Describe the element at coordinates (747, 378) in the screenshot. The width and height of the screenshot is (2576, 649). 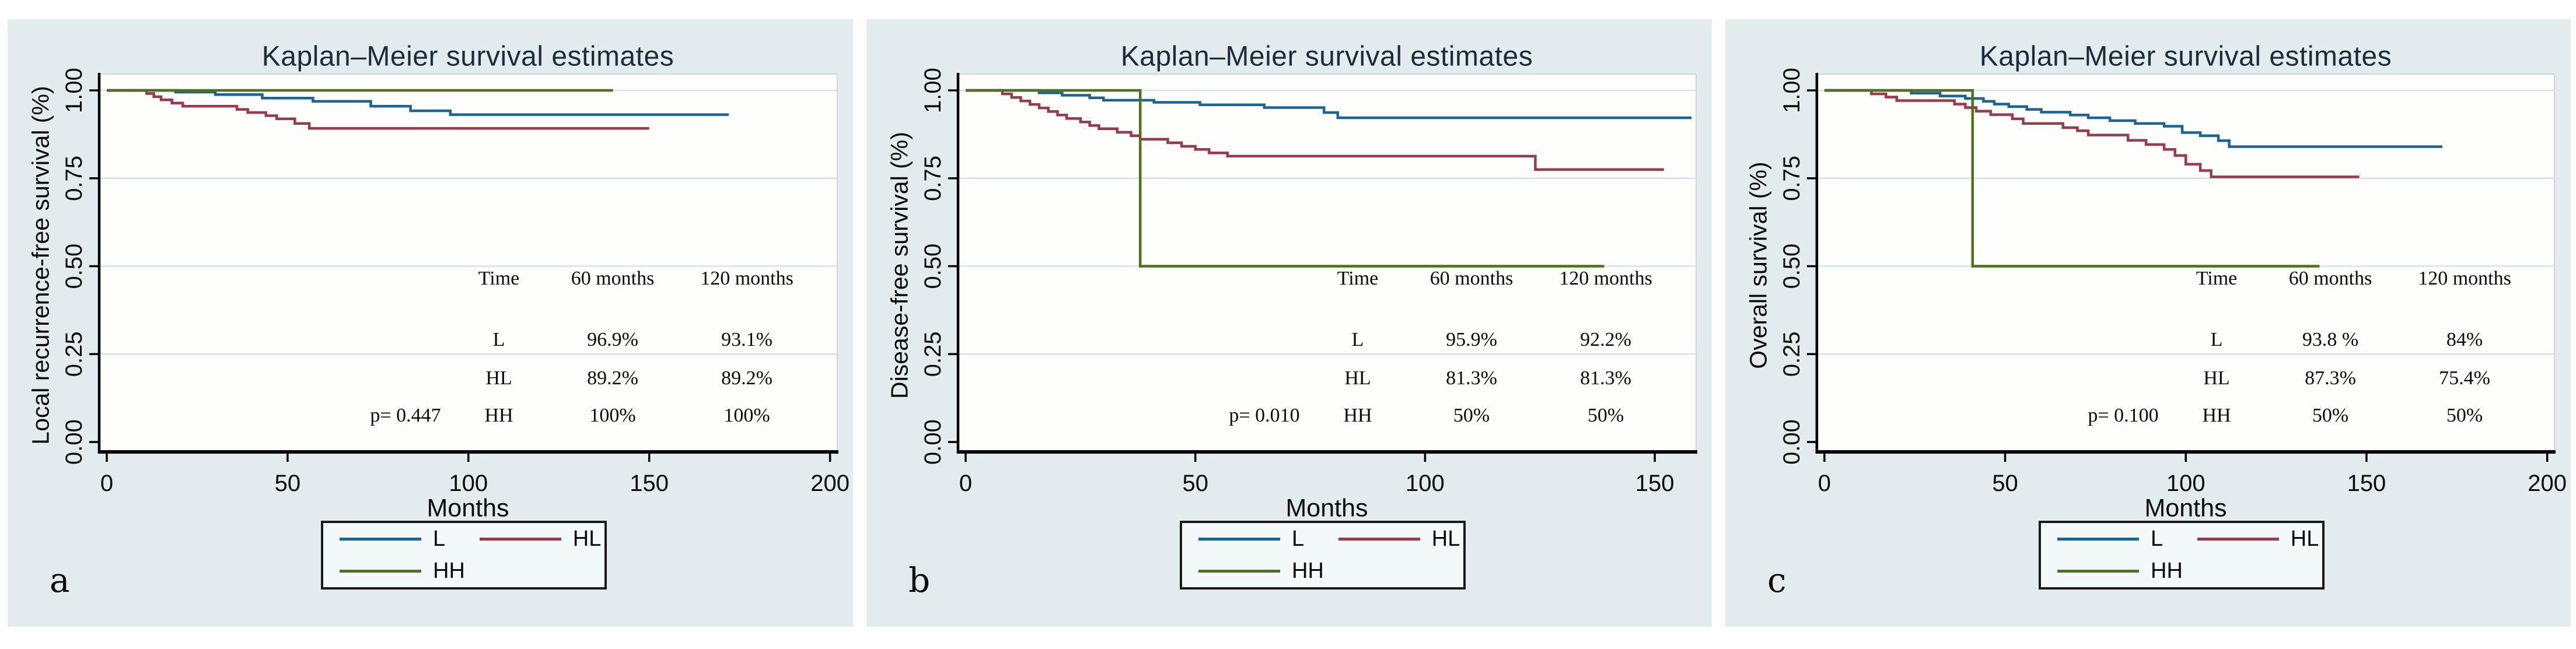
I see `table-cell: 89.2%` at that location.